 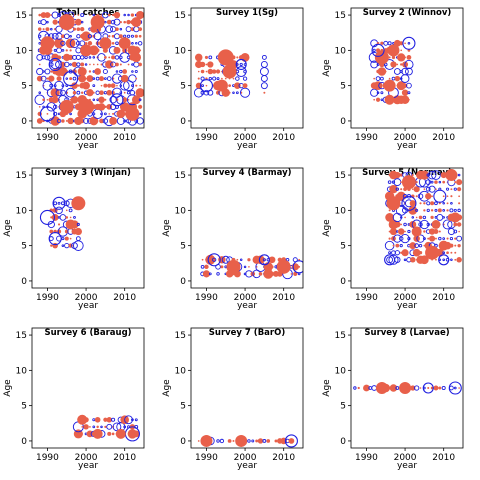 I want to click on x-tick-label: 2010, so click(x=283, y=298).